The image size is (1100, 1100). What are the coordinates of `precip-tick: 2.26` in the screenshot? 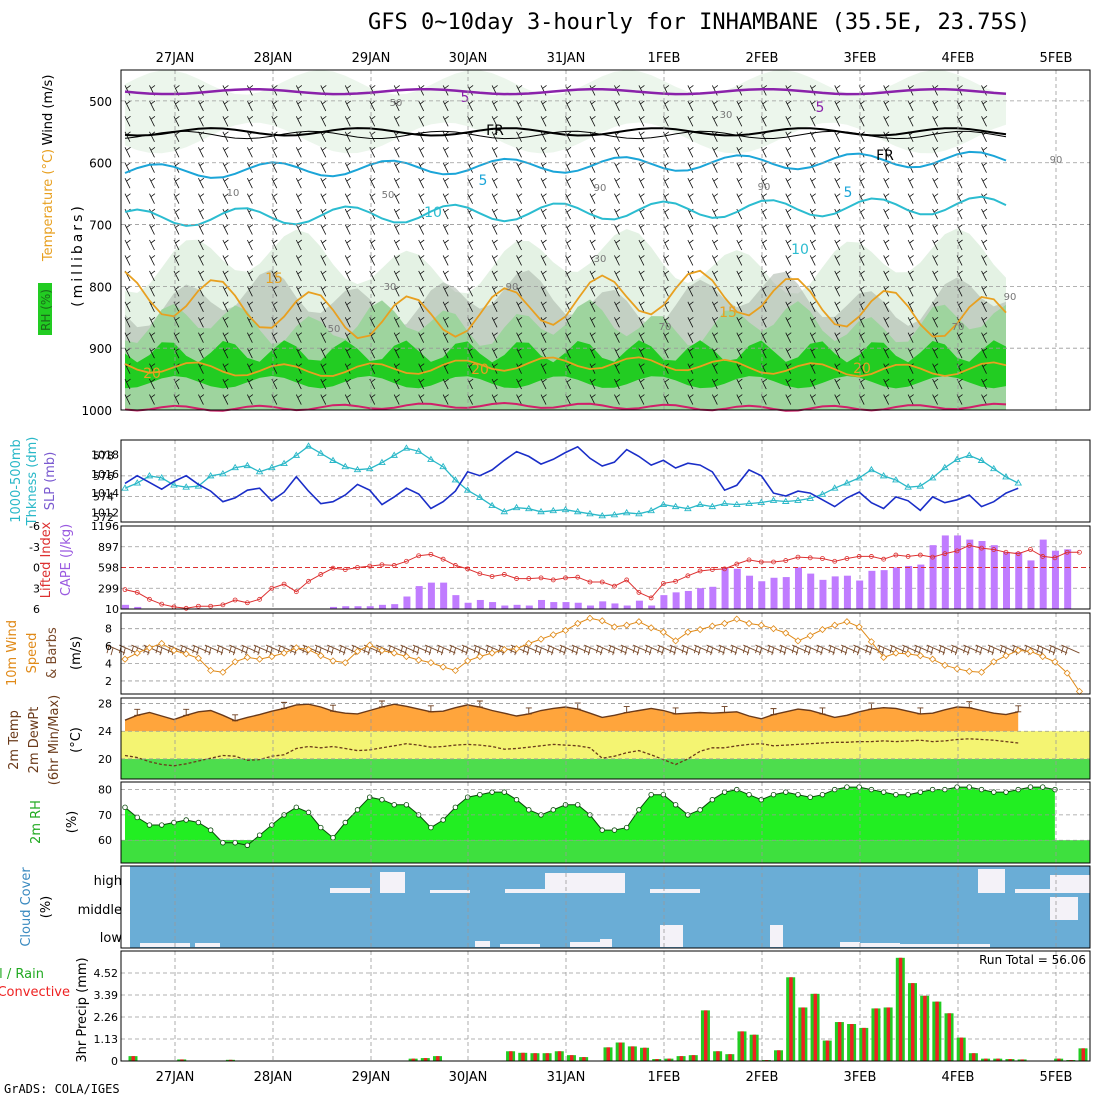 It's located at (106, 1017).